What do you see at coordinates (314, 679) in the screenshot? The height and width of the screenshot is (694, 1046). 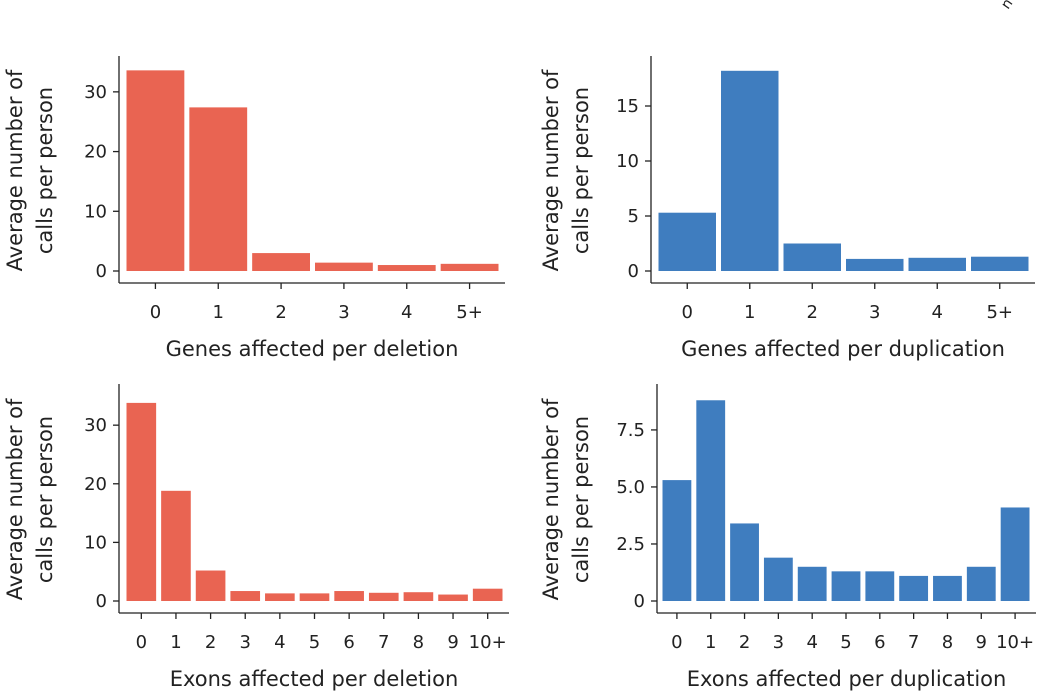 I see `x-axis-title: Exons affected per deletion` at bounding box center [314, 679].